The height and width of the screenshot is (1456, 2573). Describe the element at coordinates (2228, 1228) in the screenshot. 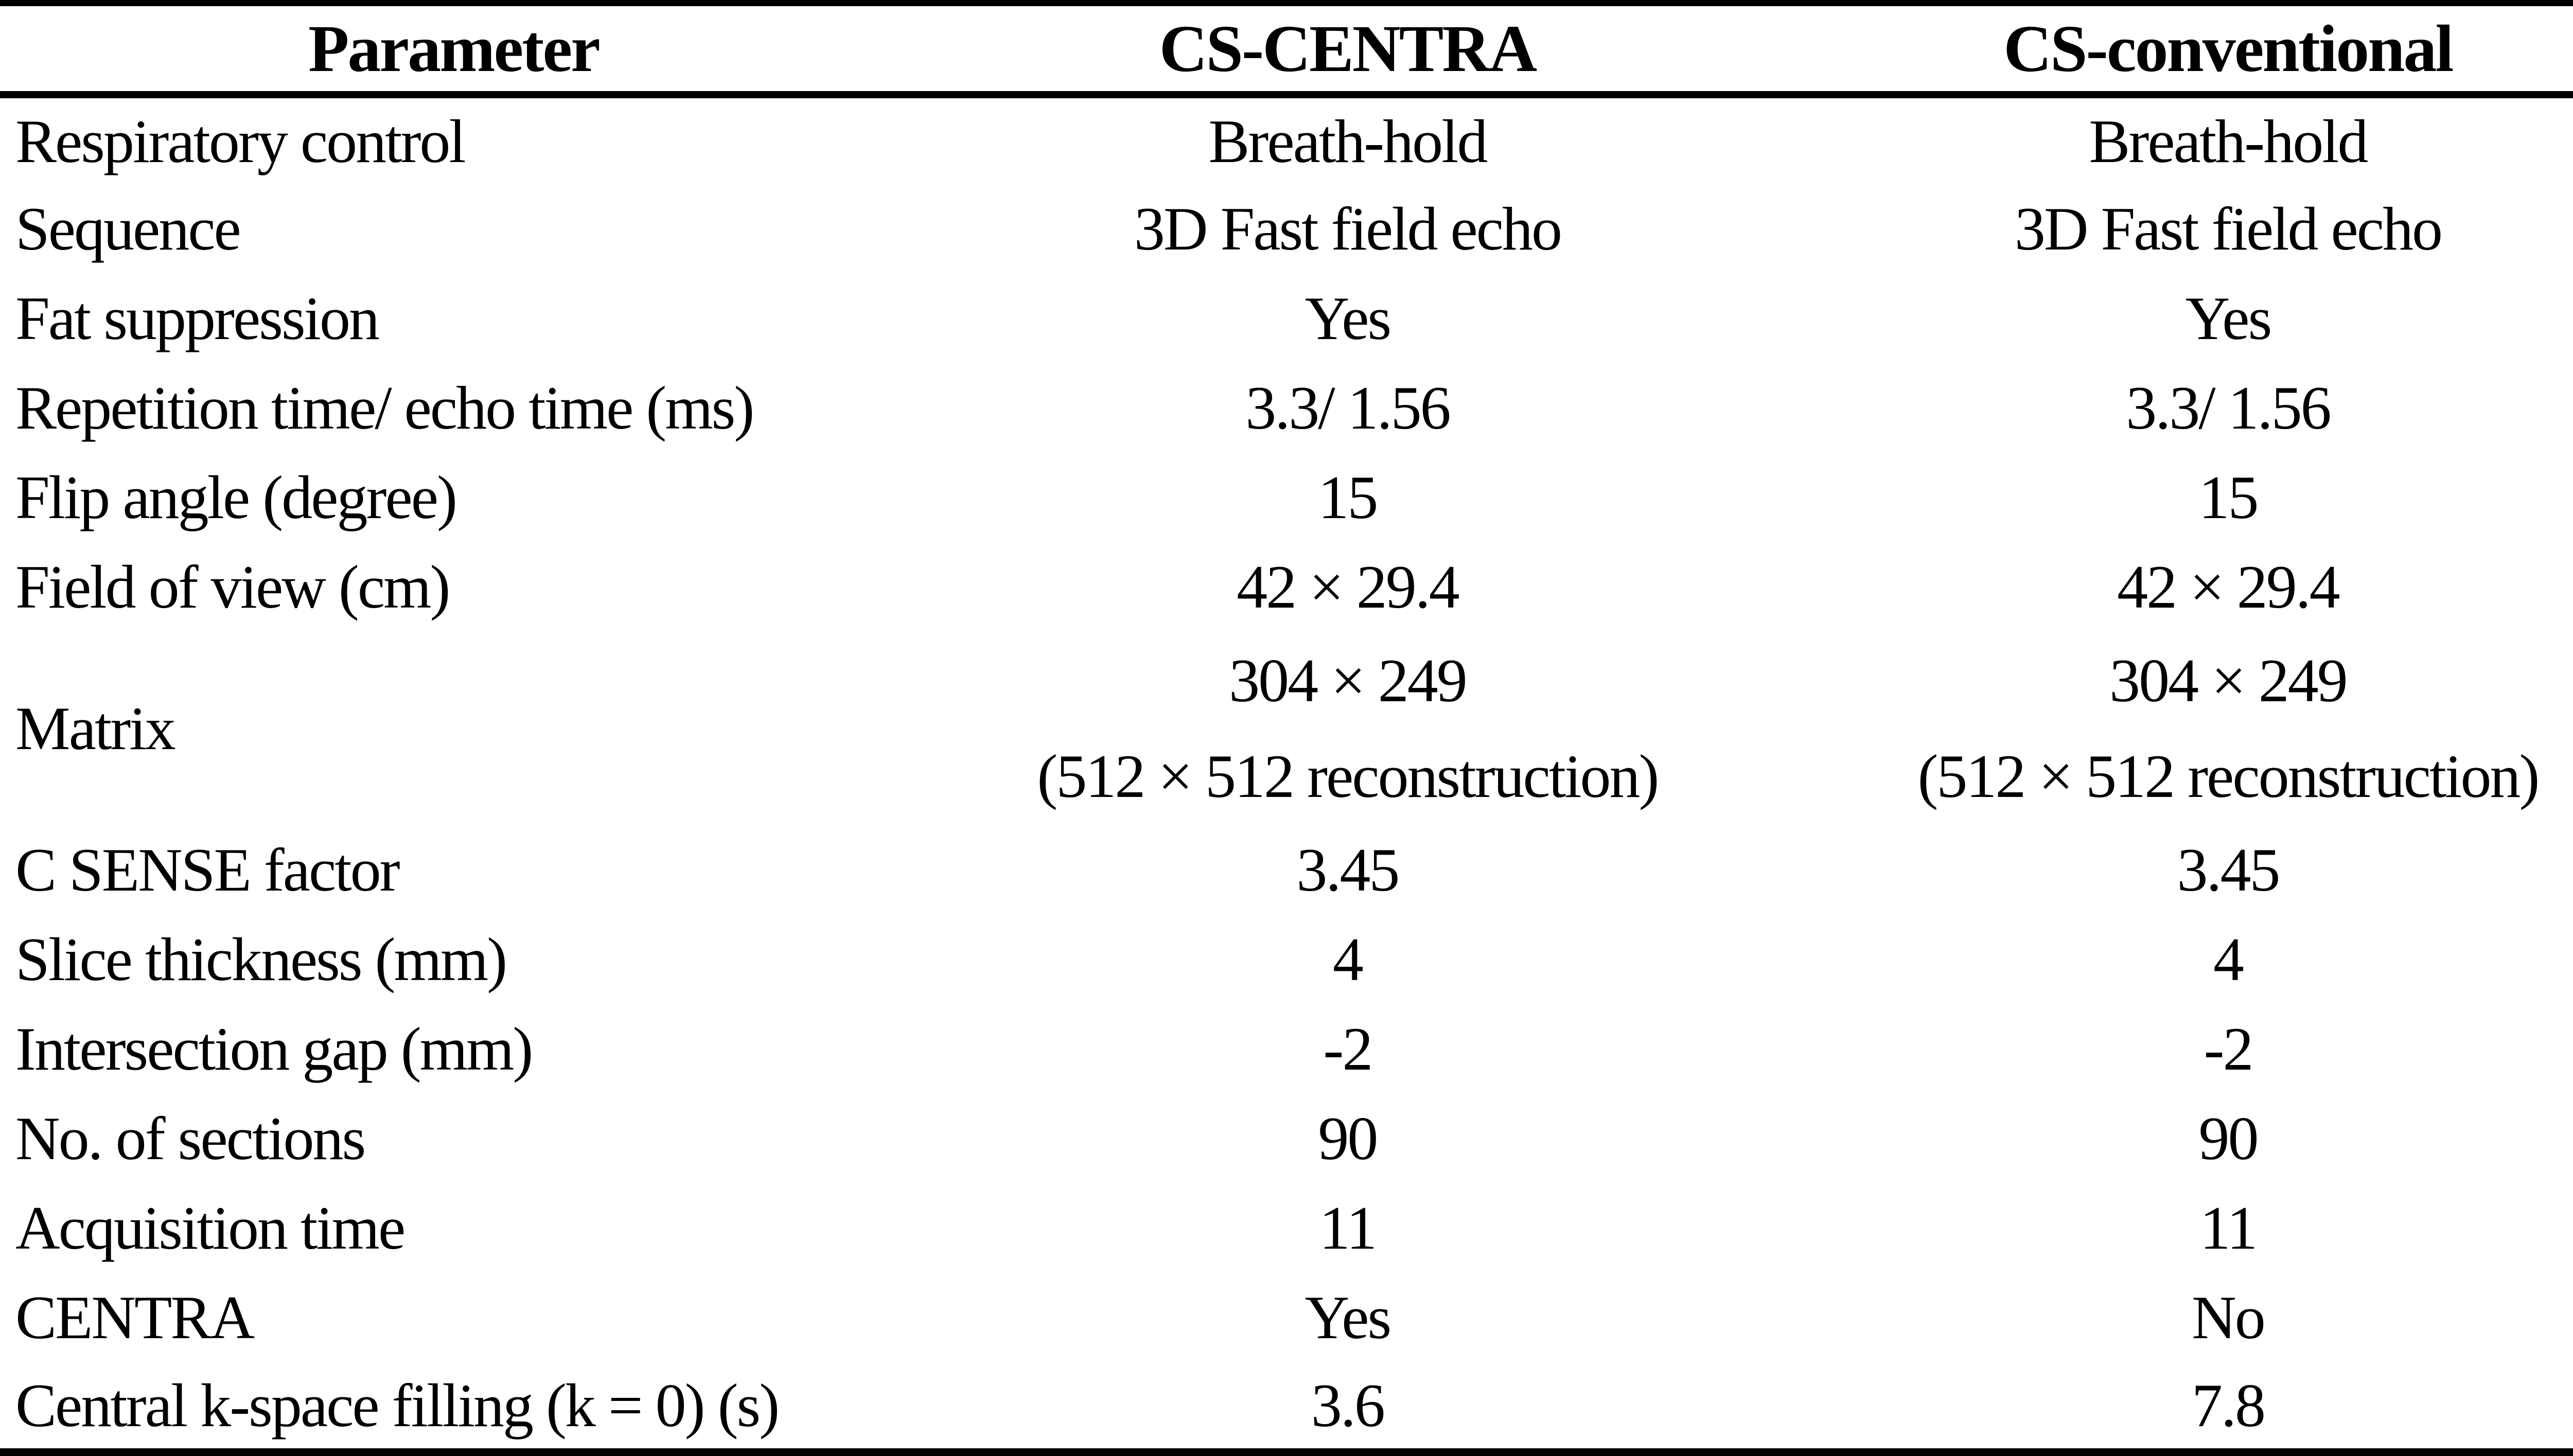

I see `cs-conventional-value: 11` at that location.